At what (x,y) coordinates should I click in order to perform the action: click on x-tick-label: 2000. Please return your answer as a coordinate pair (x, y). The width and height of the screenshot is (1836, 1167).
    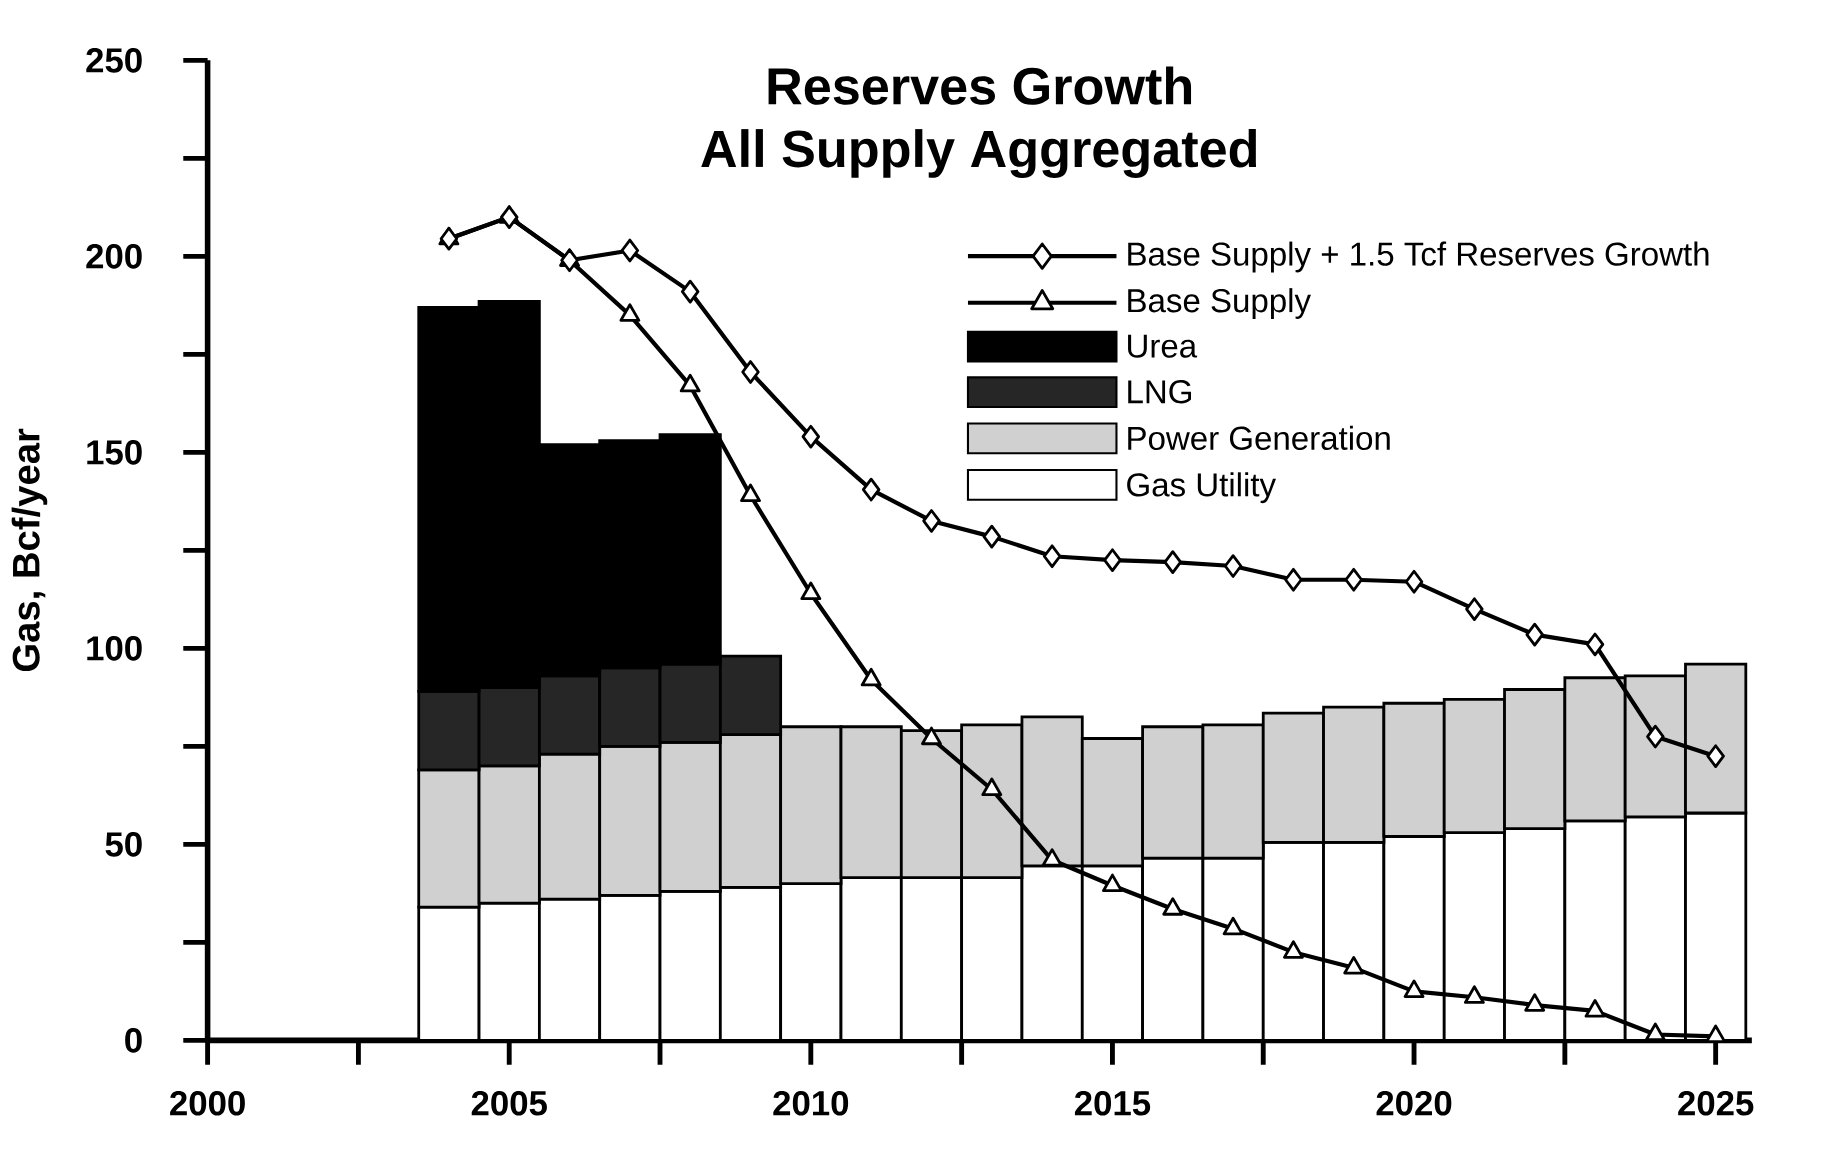
    Looking at the image, I should click on (207, 1103).